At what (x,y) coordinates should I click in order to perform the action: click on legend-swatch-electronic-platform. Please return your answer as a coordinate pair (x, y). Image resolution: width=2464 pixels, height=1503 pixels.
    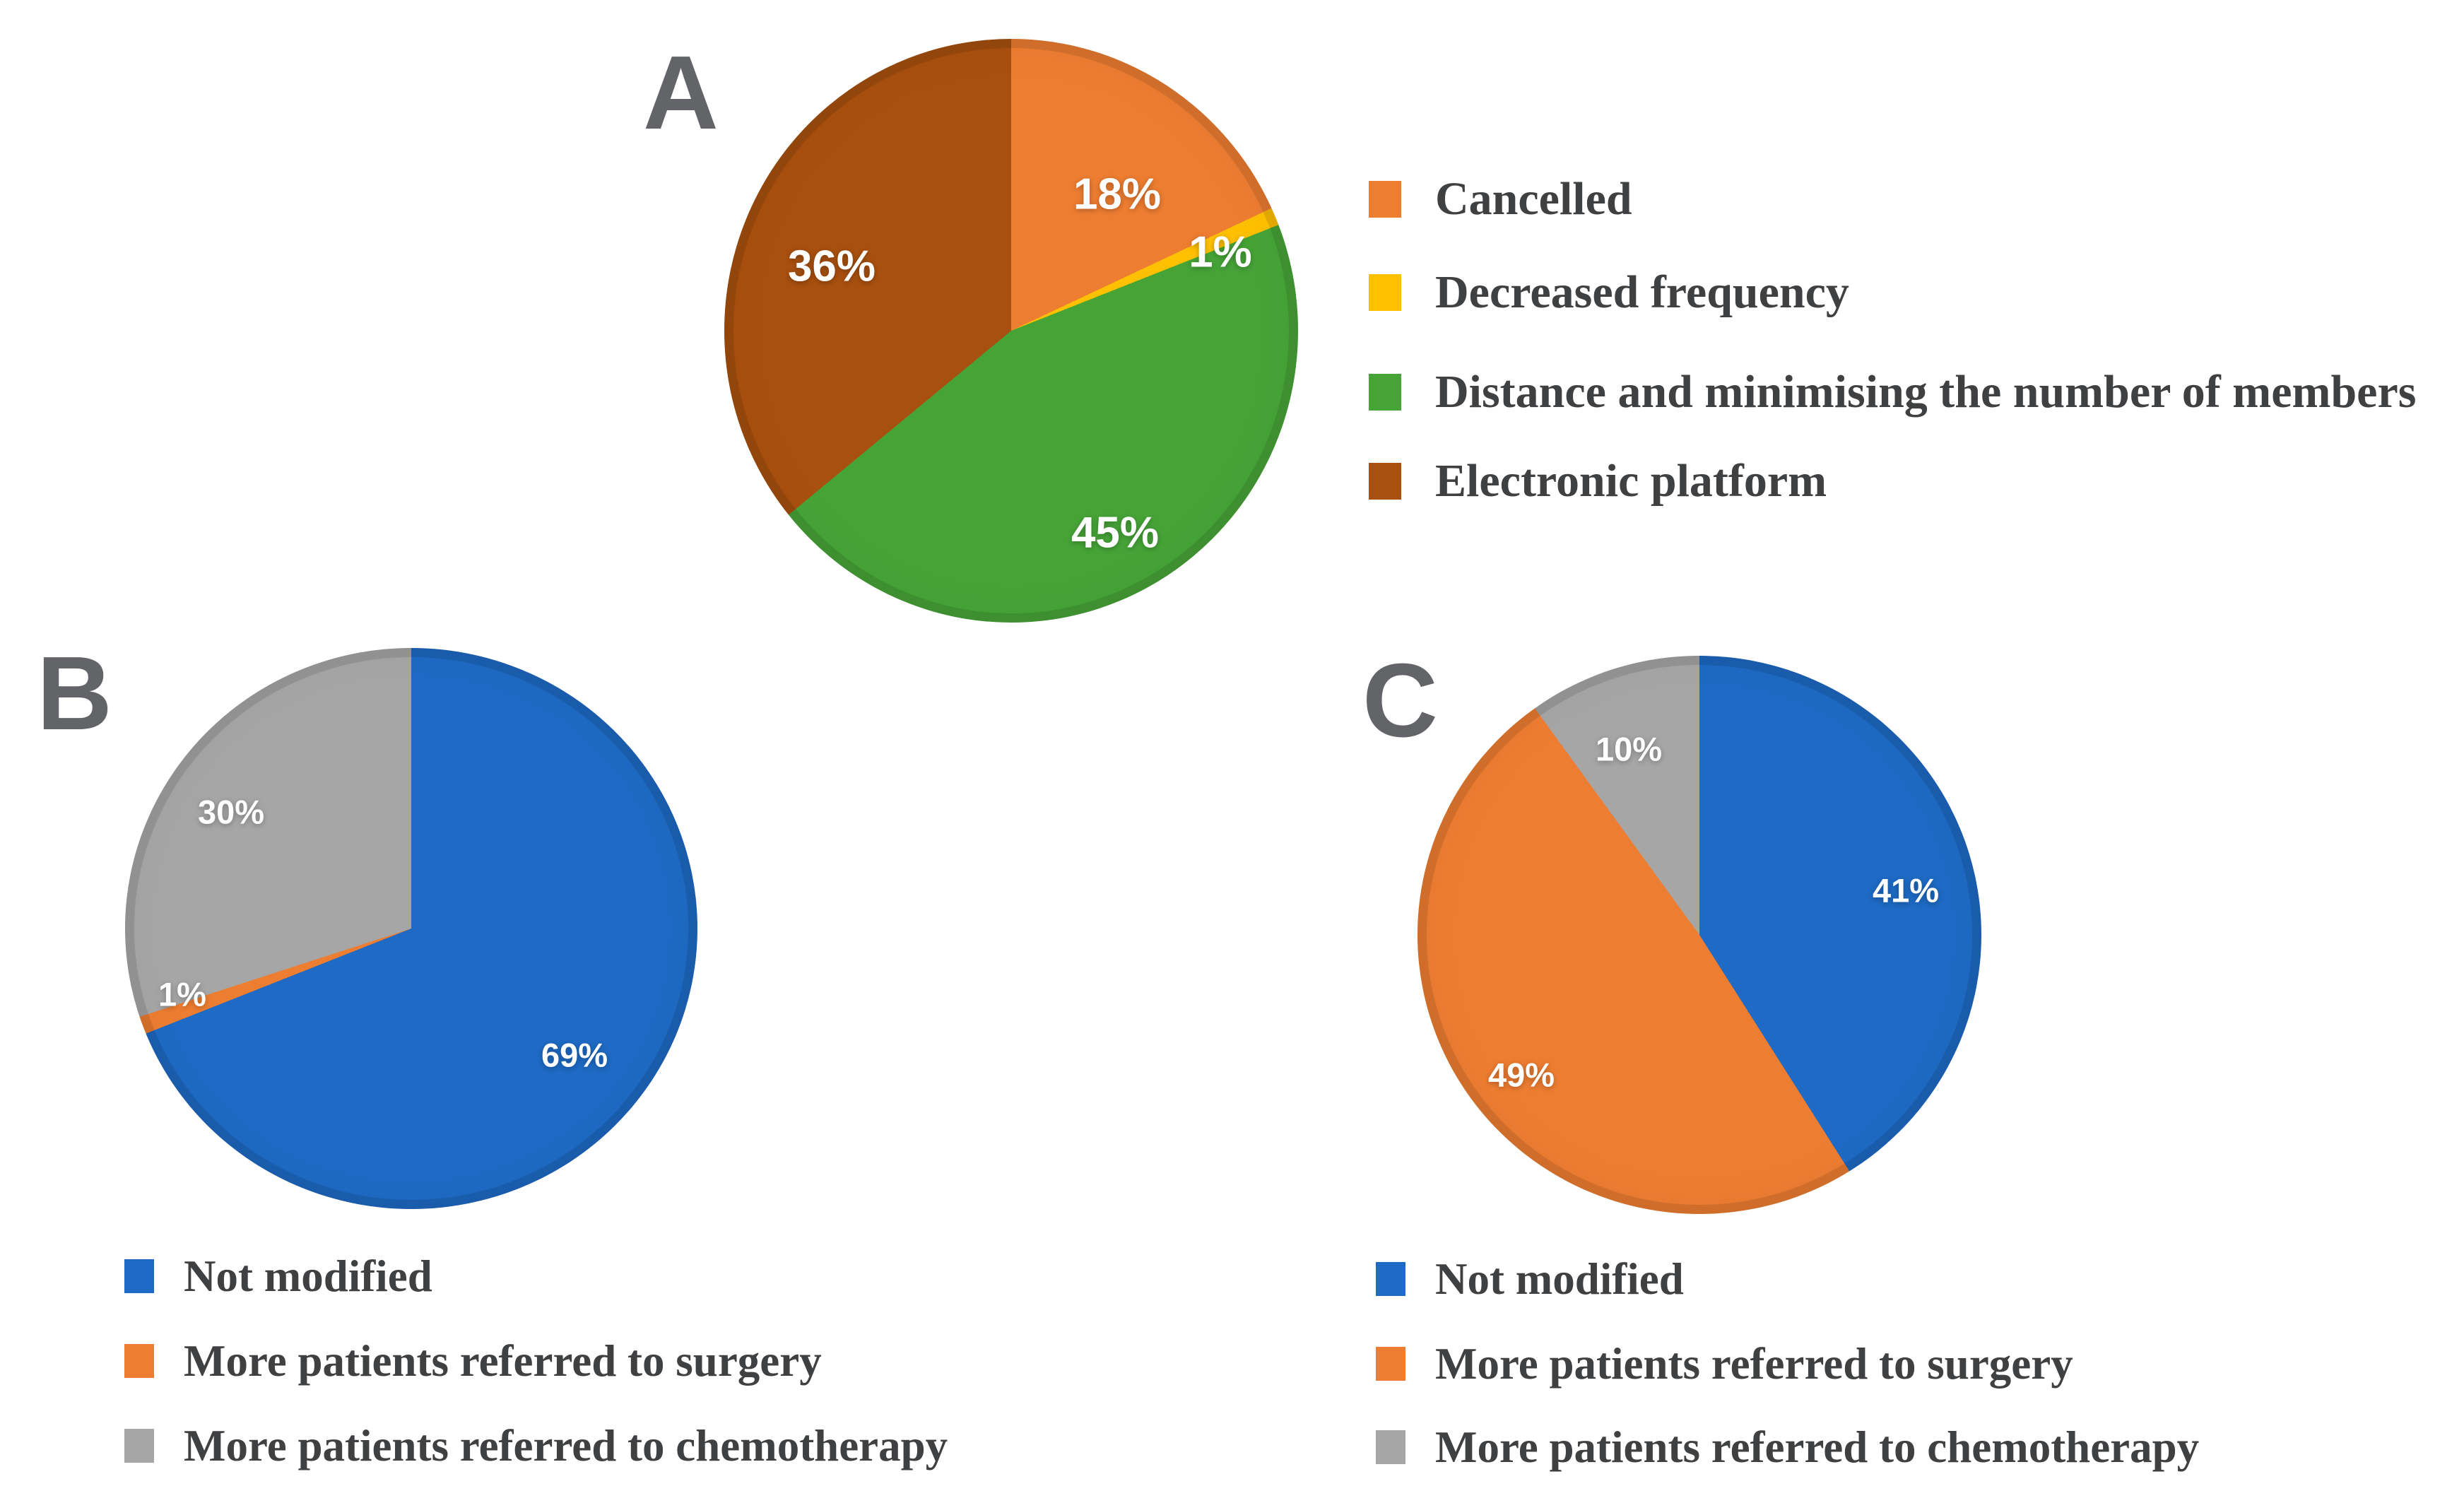
    Looking at the image, I should click on (1385, 482).